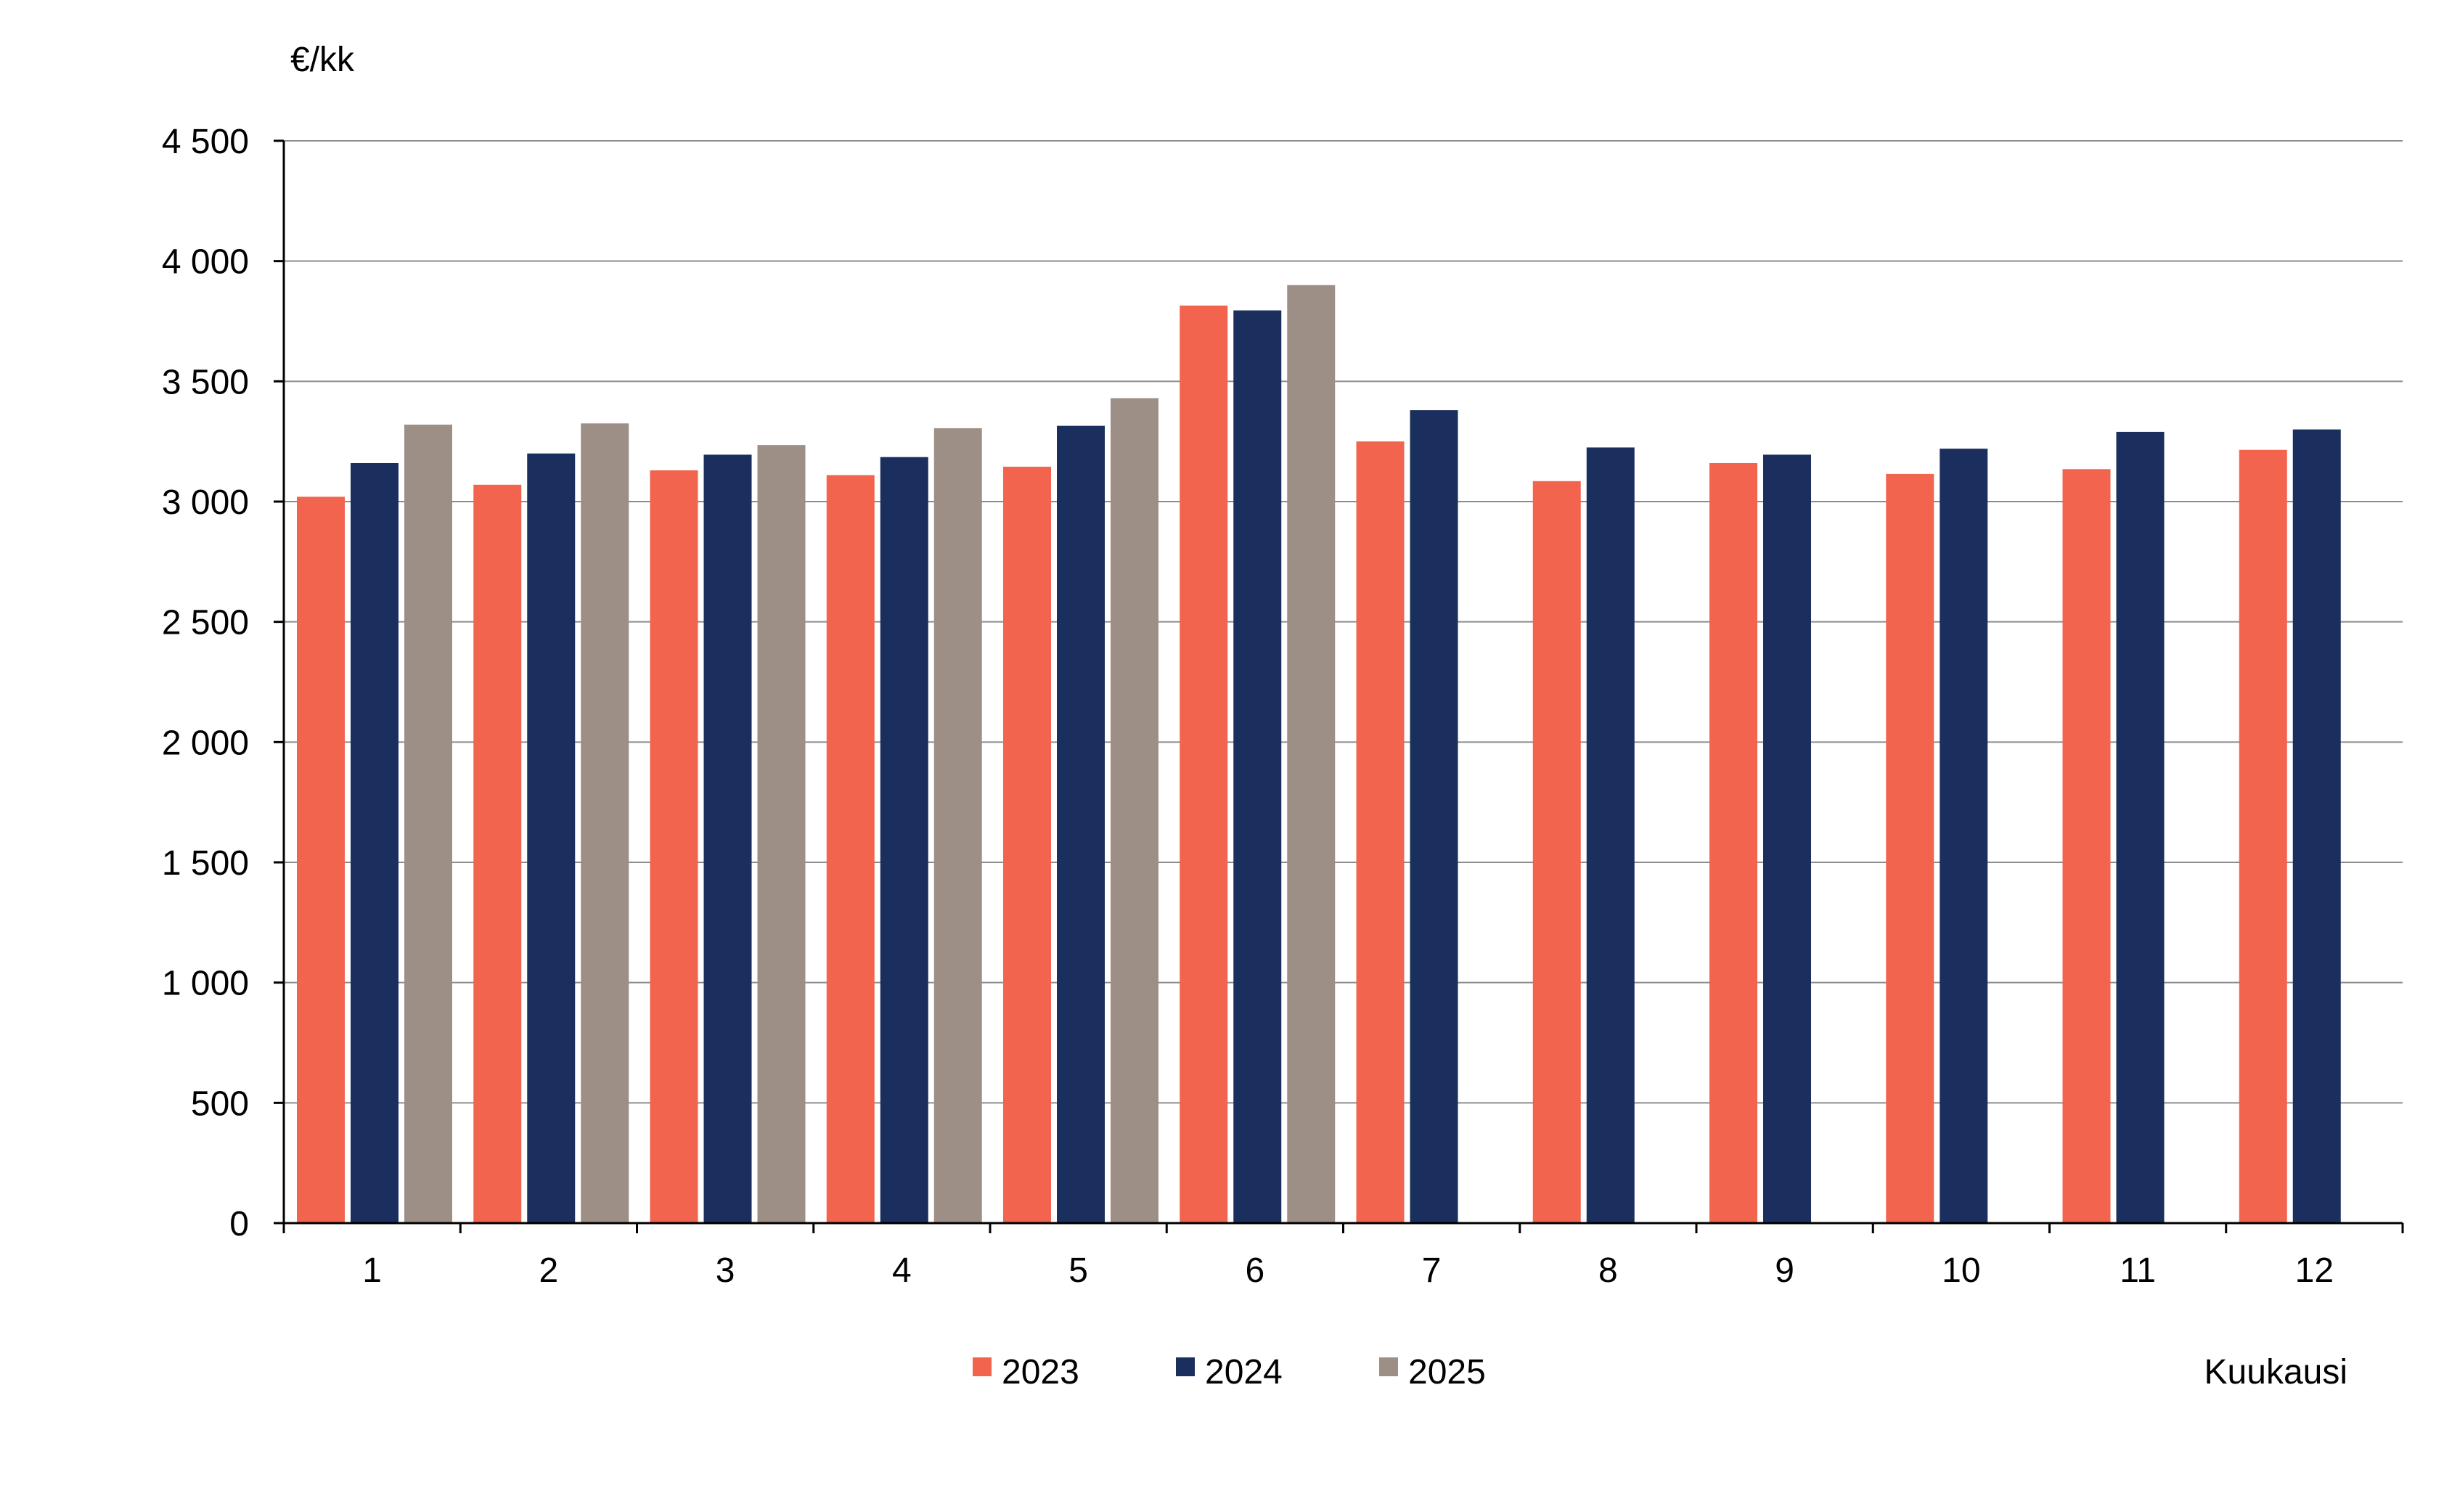 This screenshot has height=1512, width=2452. Describe the element at coordinates (1447, 1372) in the screenshot. I see `legend-label-2025: 2025` at that location.